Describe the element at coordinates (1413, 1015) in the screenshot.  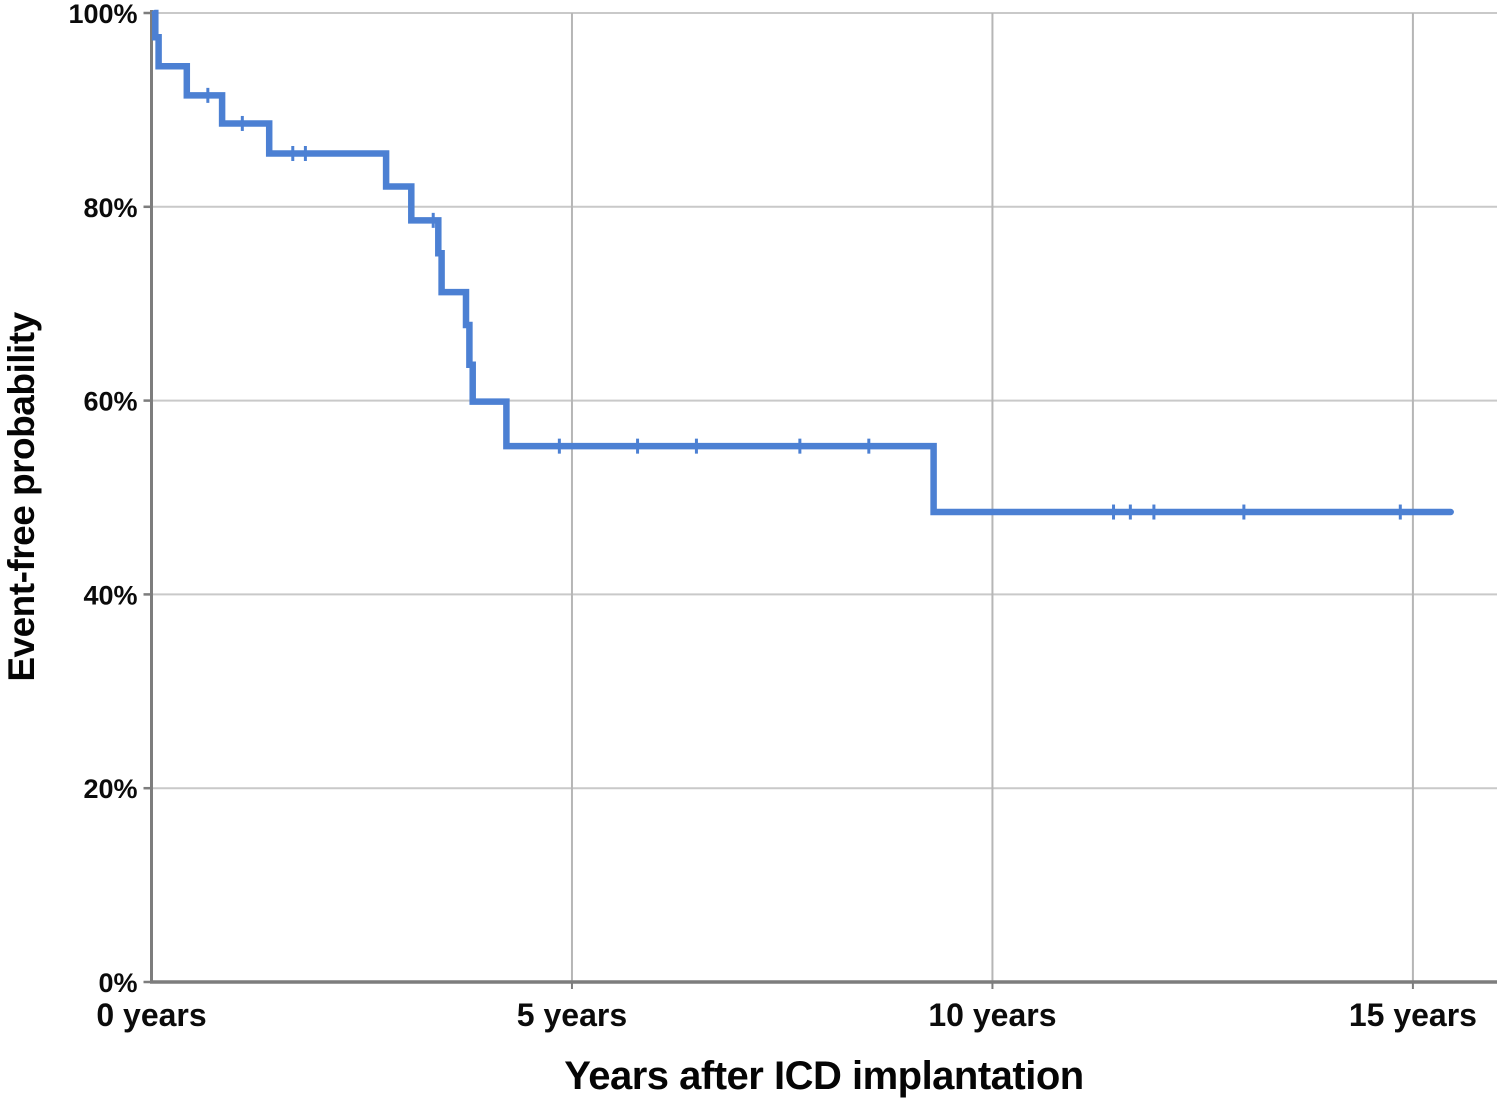
I see `x-tick-label-15: 15 years` at that location.